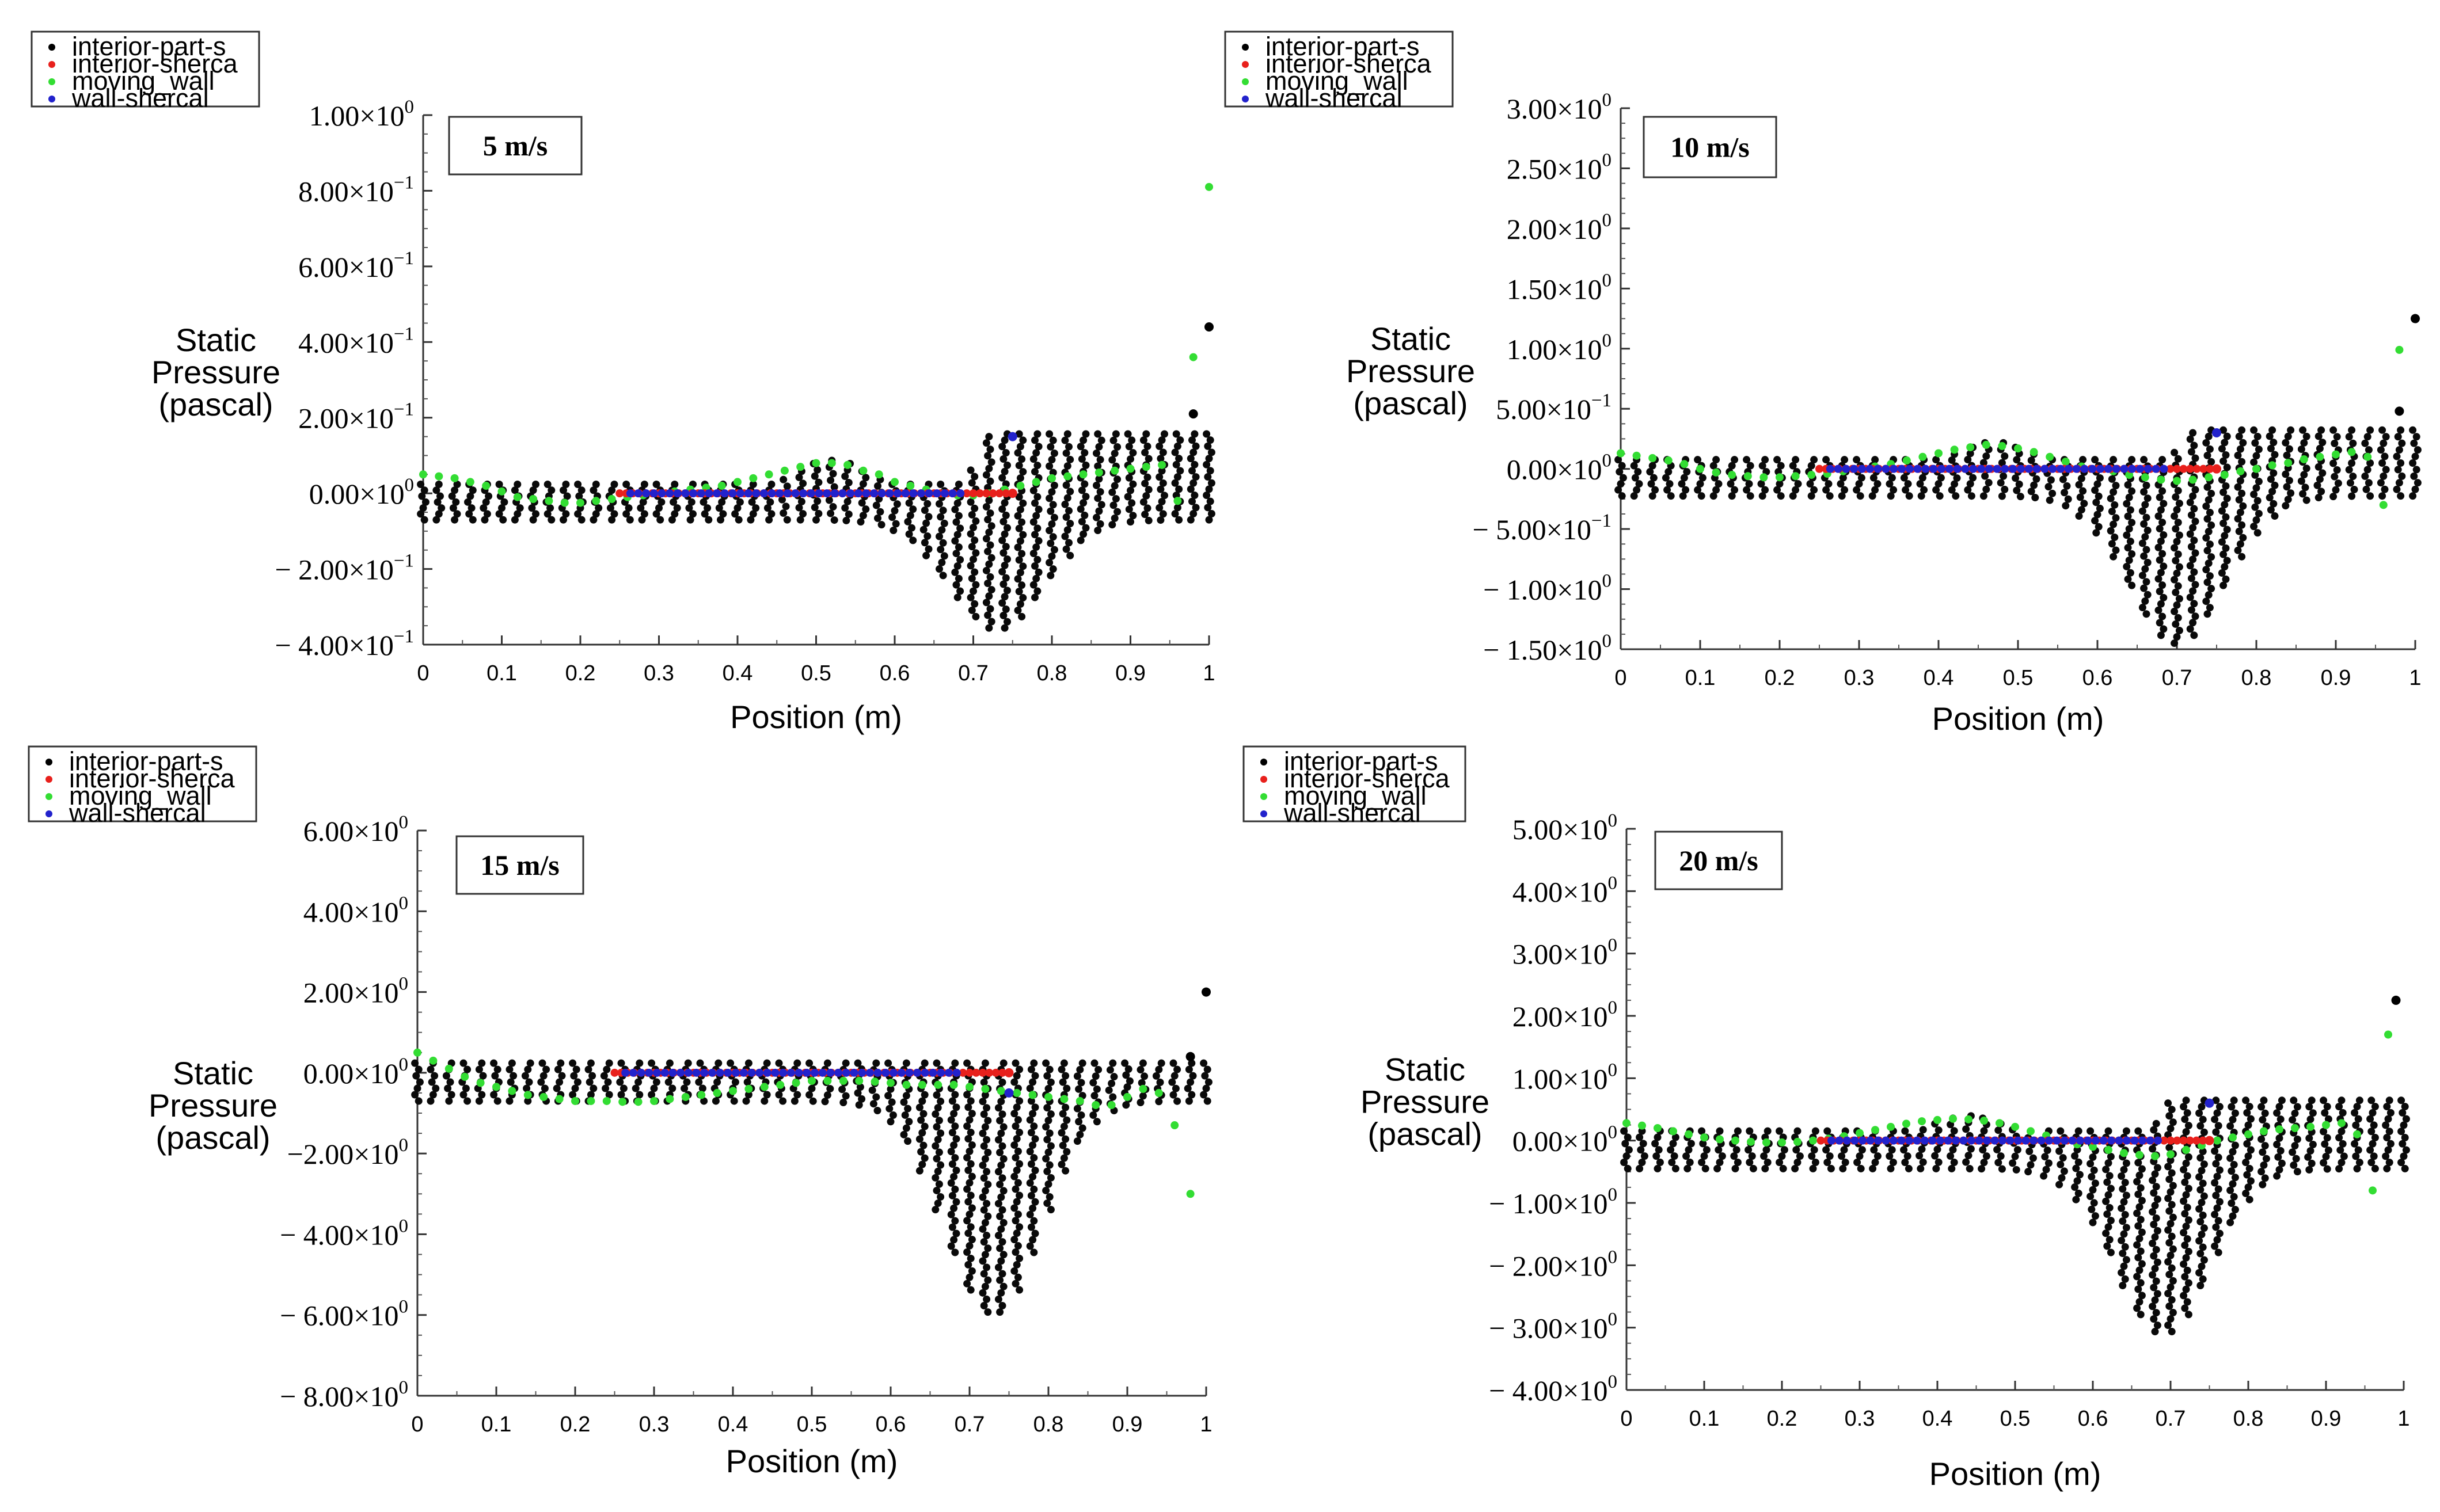  Describe the element at coordinates (2415, 318) in the screenshot. I see `interior-part-s-outlier-point` at that location.